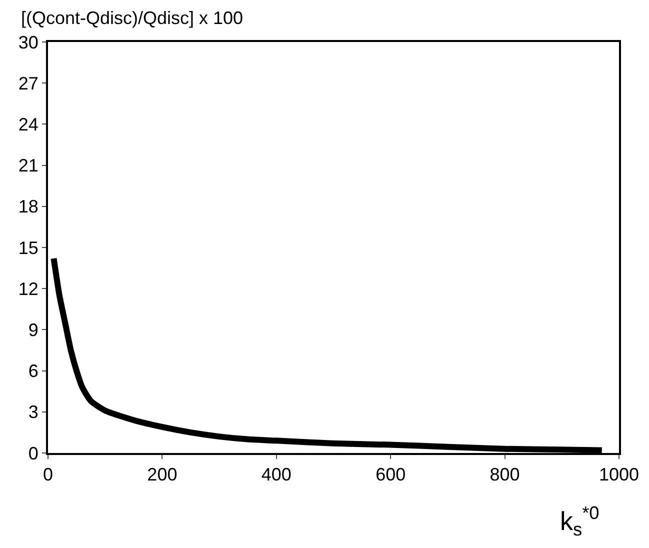 The image size is (649, 548). What do you see at coordinates (28, 42) in the screenshot?
I see `y-tick-label: 30` at bounding box center [28, 42].